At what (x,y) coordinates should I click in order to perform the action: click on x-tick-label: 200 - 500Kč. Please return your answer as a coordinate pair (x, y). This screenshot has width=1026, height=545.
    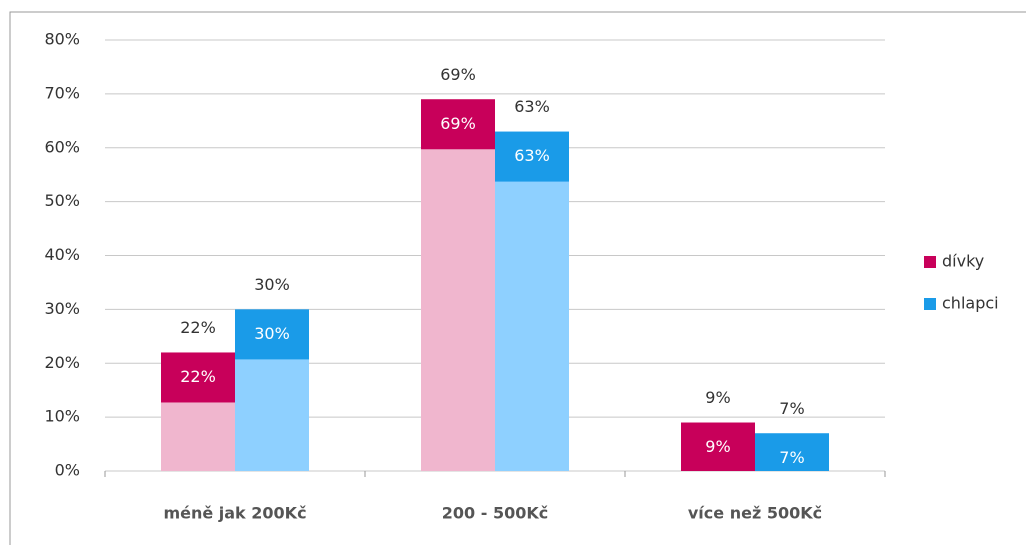
    Looking at the image, I should click on (495, 513).